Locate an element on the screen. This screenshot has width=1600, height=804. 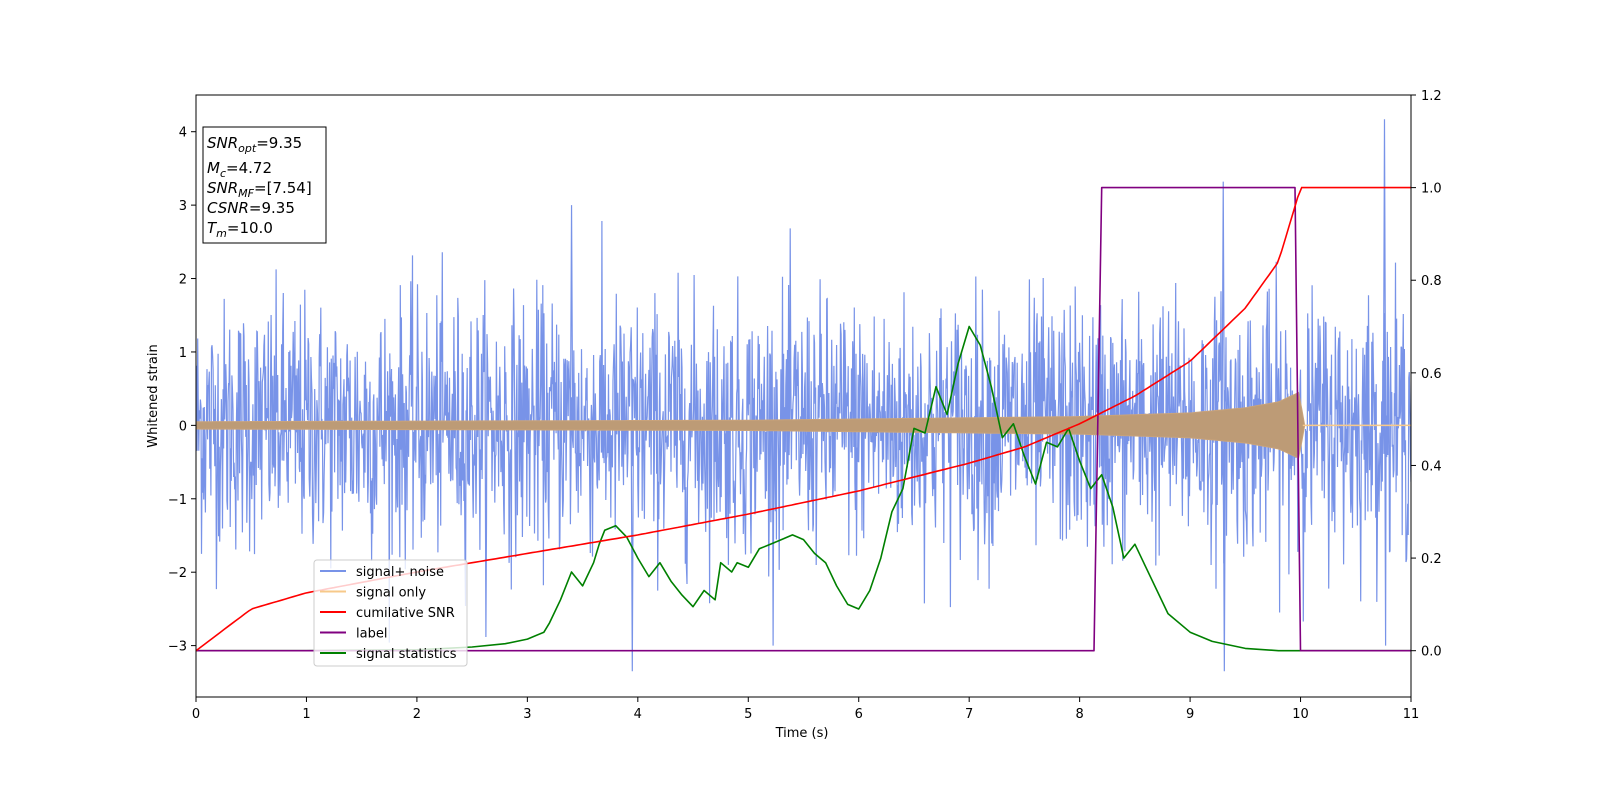
y-axis-label: Whitened strain is located at coordinates (153, 395).